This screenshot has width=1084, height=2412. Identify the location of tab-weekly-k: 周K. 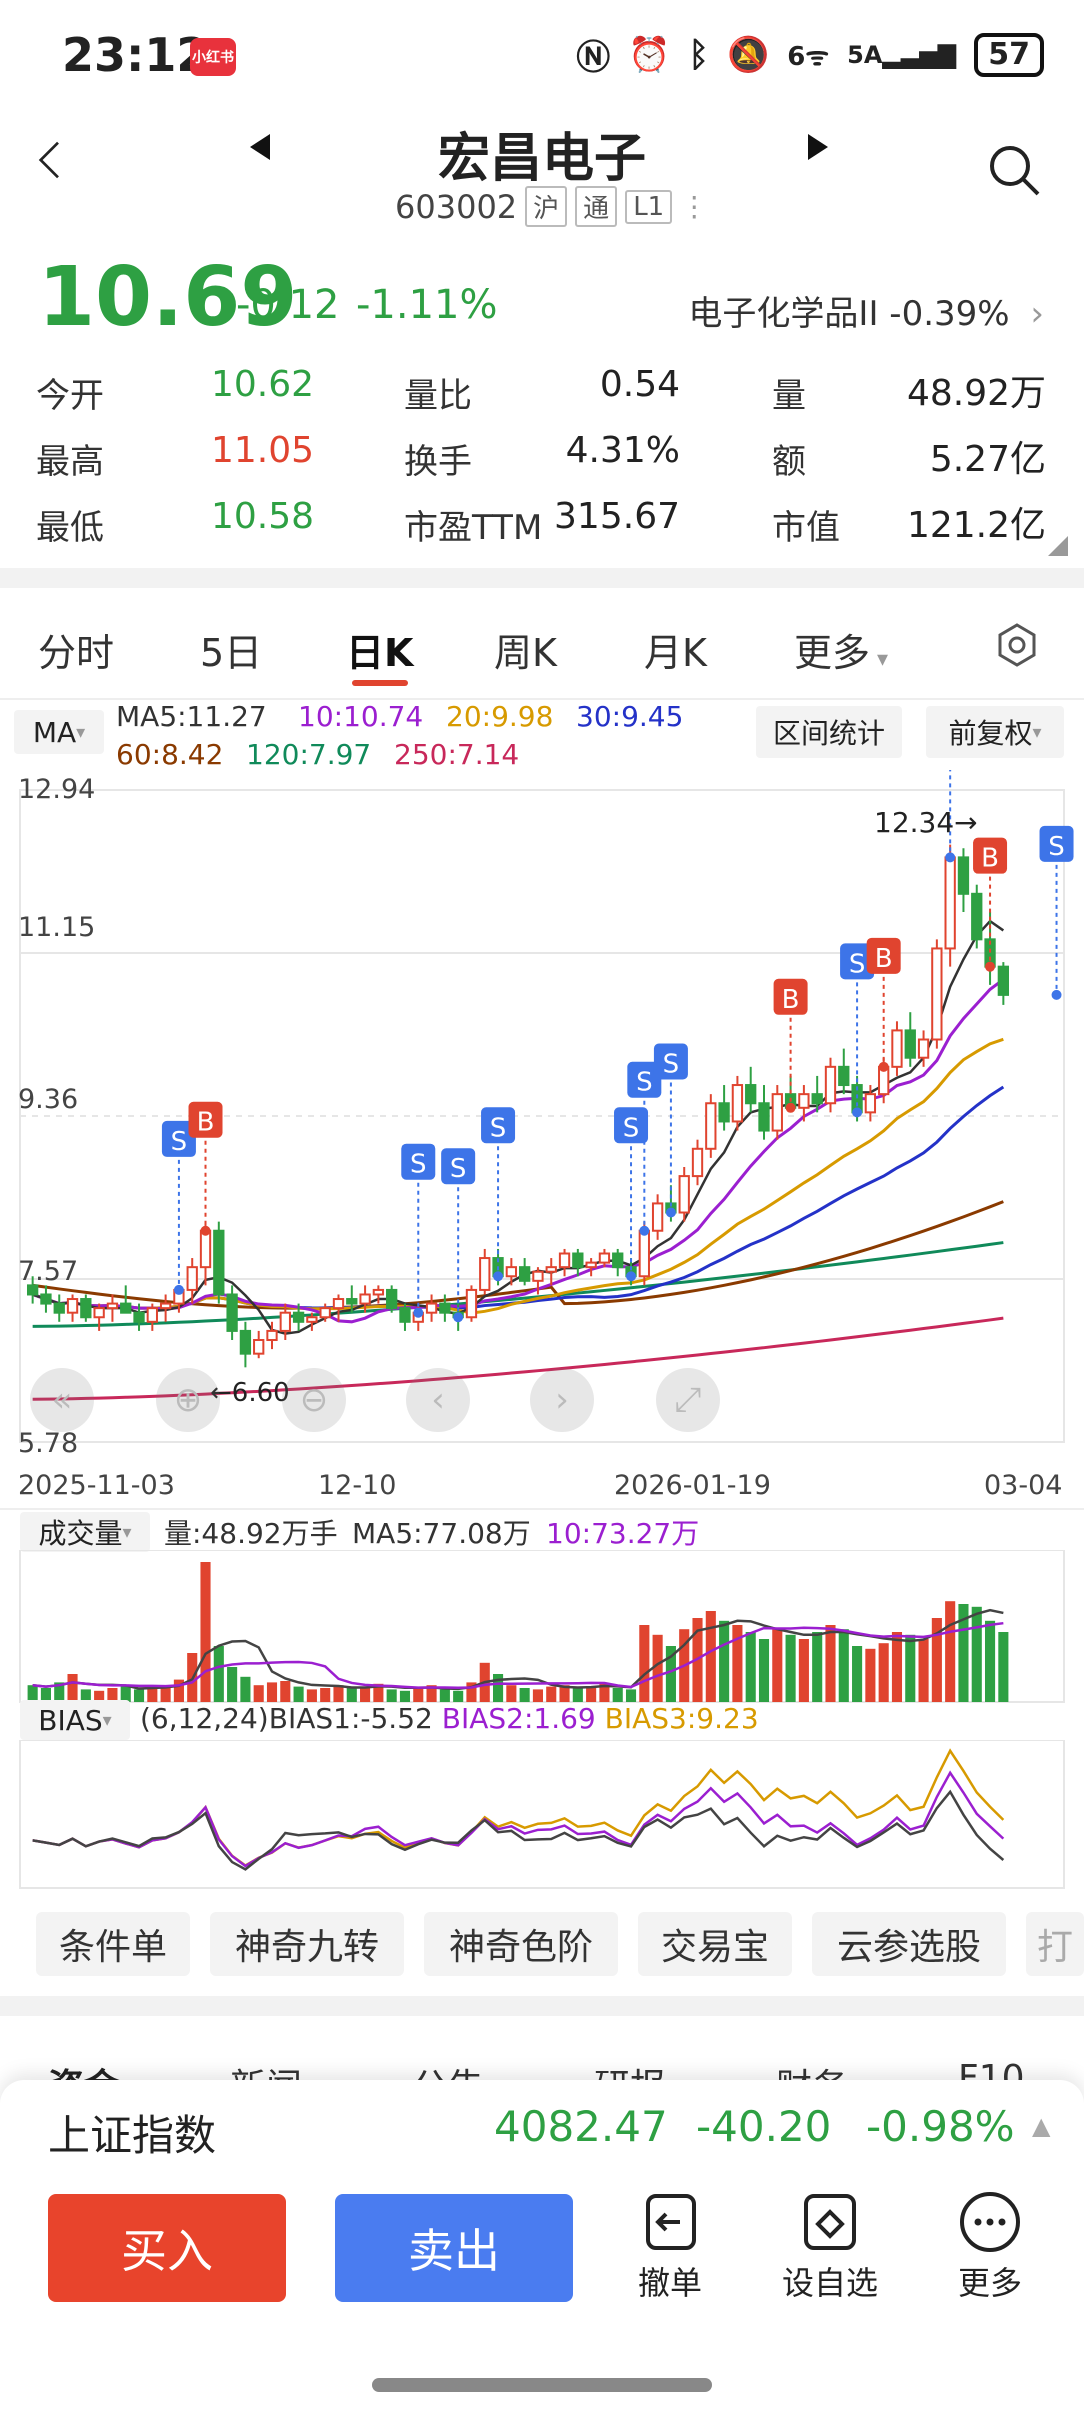
(525, 653).